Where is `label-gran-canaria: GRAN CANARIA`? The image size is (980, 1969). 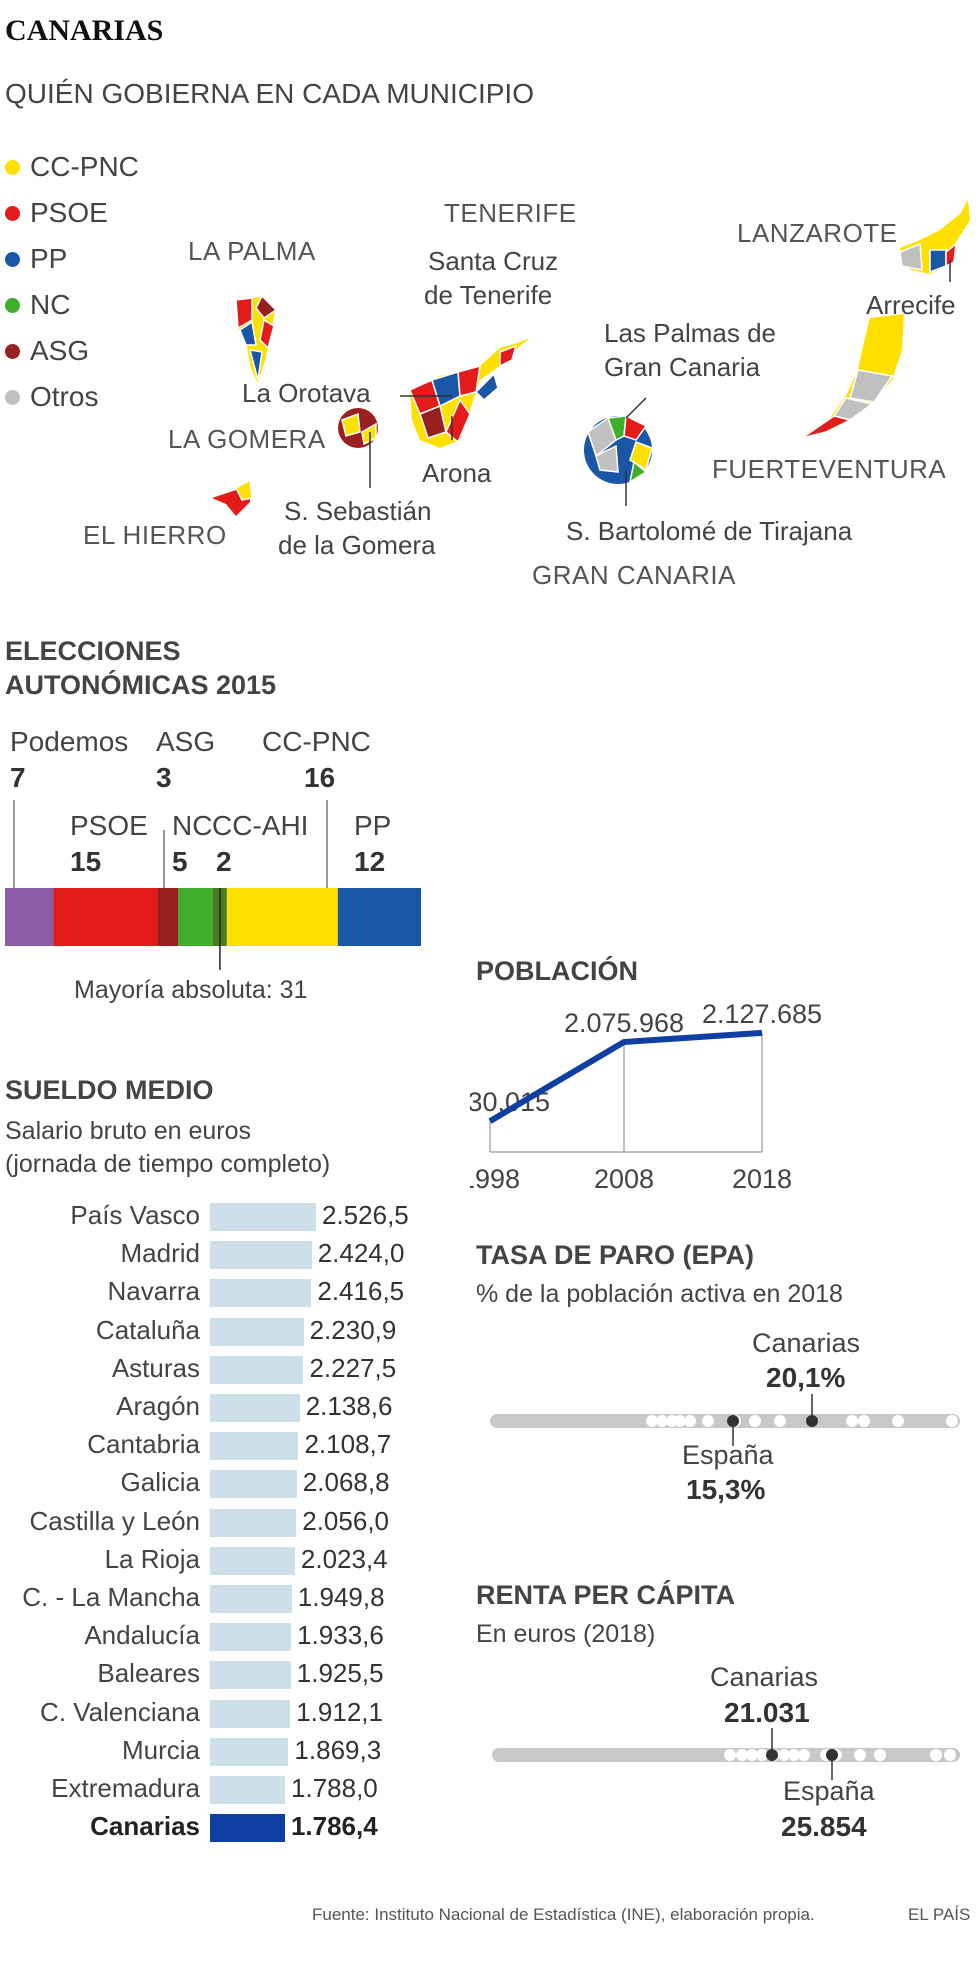
label-gran-canaria: GRAN CANARIA is located at coordinates (634, 575).